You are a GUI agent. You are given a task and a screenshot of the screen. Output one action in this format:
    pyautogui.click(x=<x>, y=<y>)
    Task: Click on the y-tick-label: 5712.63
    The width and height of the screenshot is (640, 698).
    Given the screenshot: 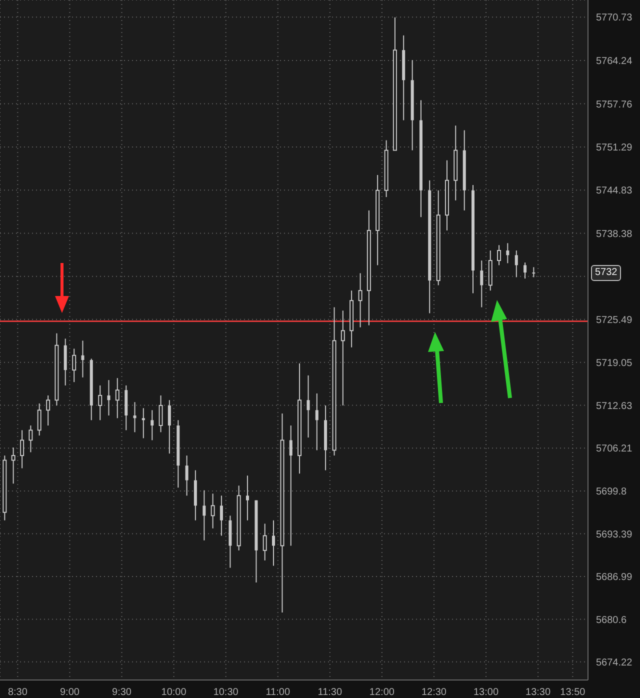 What is the action you would take?
    pyautogui.click(x=614, y=406)
    